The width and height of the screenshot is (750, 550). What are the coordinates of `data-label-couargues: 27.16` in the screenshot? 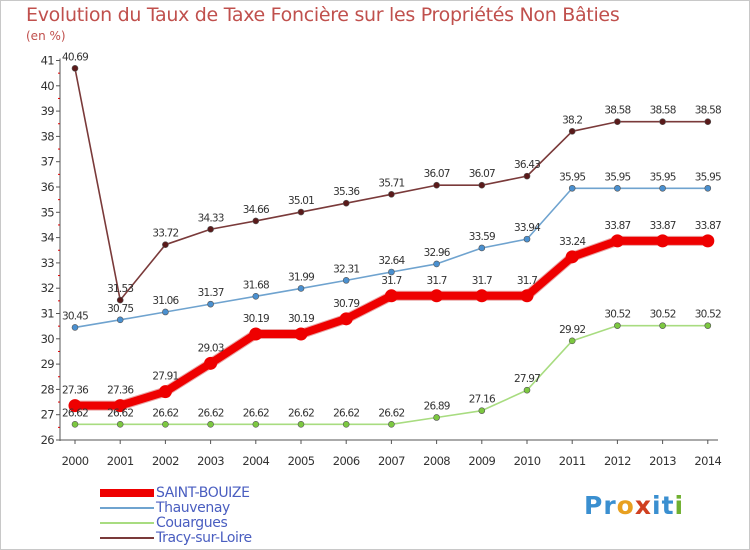 It's located at (482, 400).